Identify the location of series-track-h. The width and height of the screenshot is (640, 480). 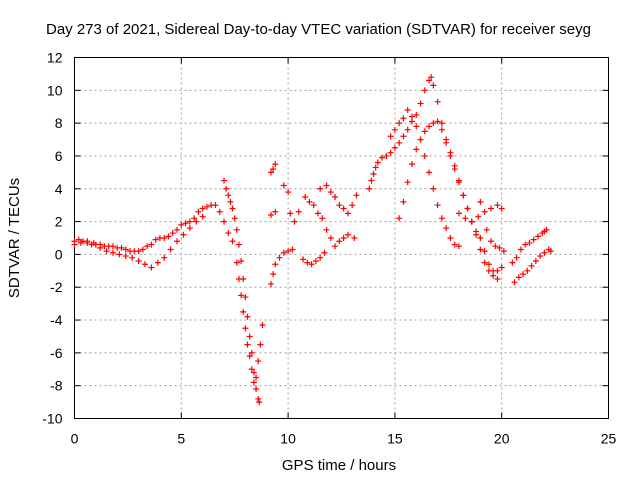
(481, 226).